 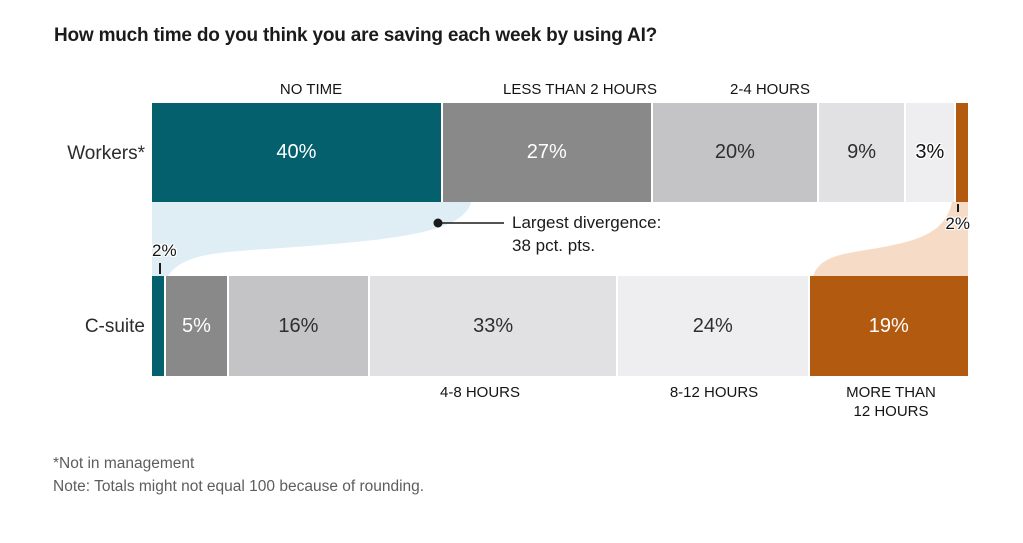 I want to click on bar-segment-lt2h: 27%, so click(x=546, y=152).